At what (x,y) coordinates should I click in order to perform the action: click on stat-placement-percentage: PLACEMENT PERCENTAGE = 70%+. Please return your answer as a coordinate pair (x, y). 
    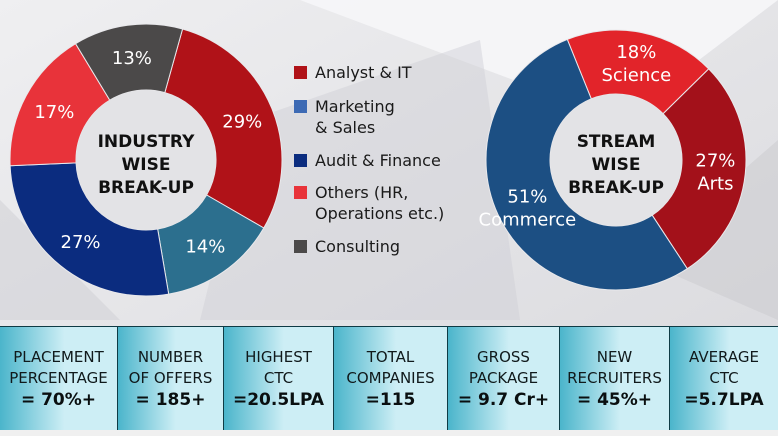
    Looking at the image, I should click on (59, 379).